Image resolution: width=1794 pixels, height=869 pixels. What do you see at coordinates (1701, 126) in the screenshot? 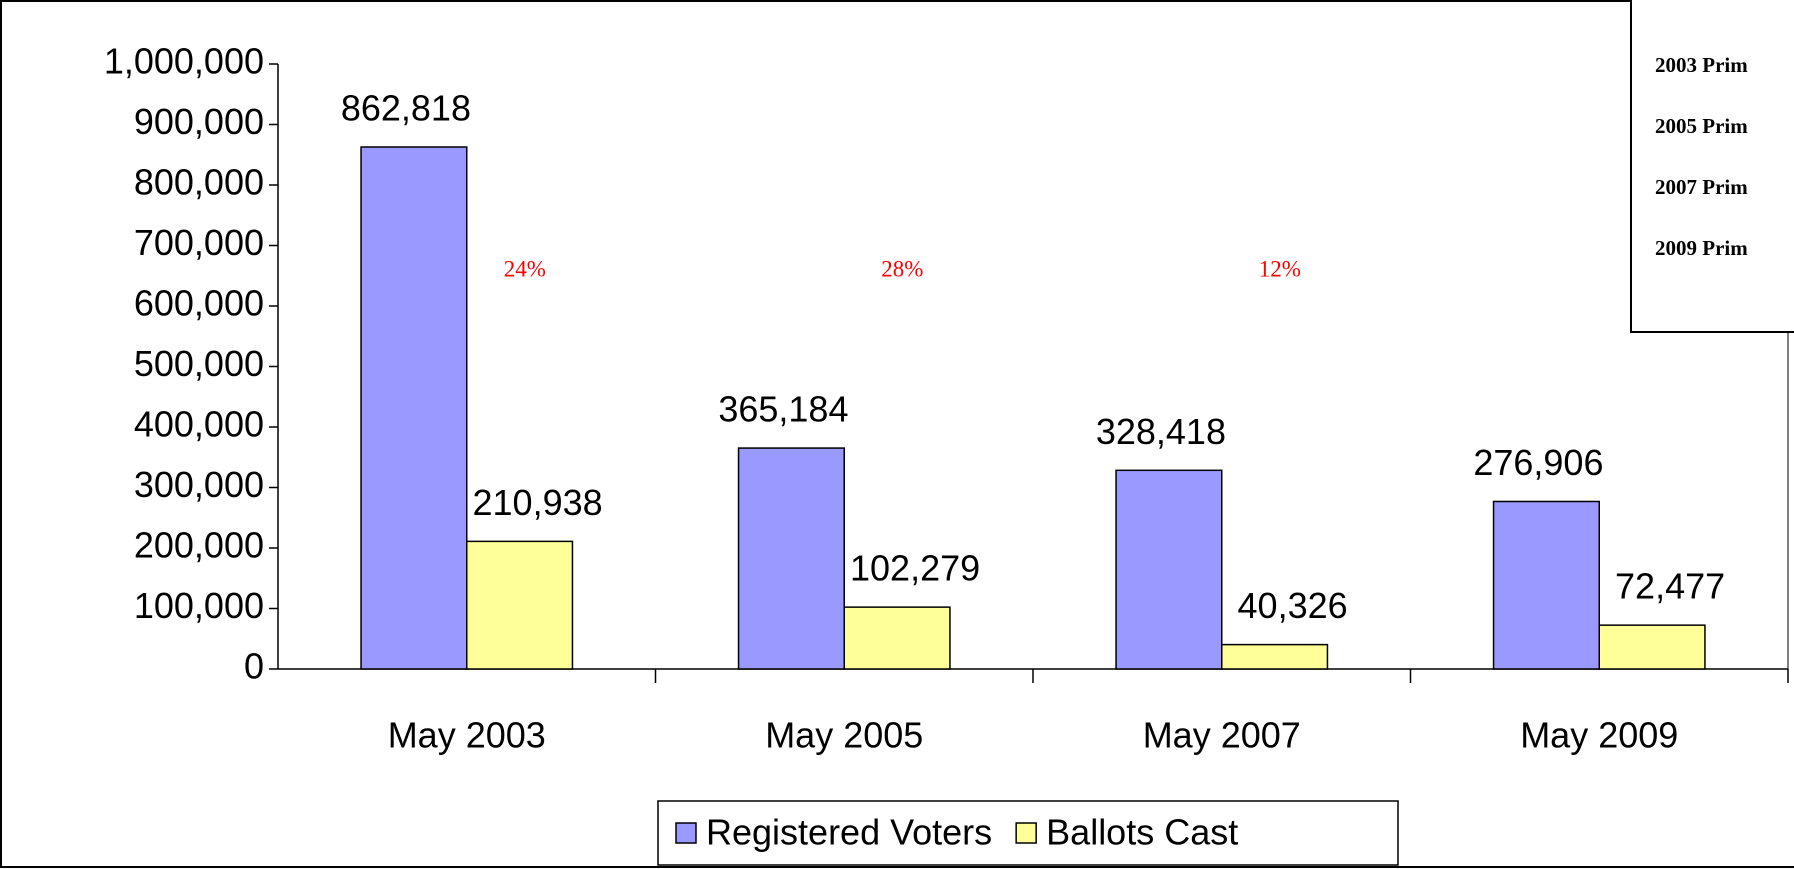
I see `info-box-line: 2005 Prim` at bounding box center [1701, 126].